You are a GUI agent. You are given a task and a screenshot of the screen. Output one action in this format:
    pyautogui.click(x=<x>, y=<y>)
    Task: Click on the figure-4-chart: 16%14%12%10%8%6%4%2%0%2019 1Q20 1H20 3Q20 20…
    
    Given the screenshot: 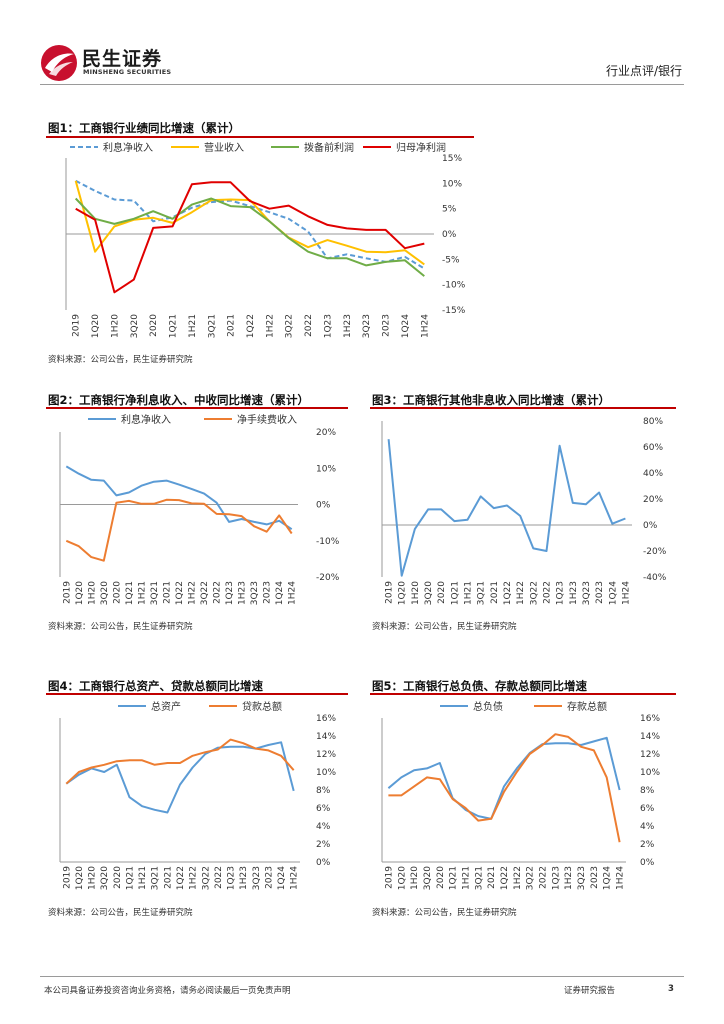 What is the action you would take?
    pyautogui.click(x=197, y=795)
    